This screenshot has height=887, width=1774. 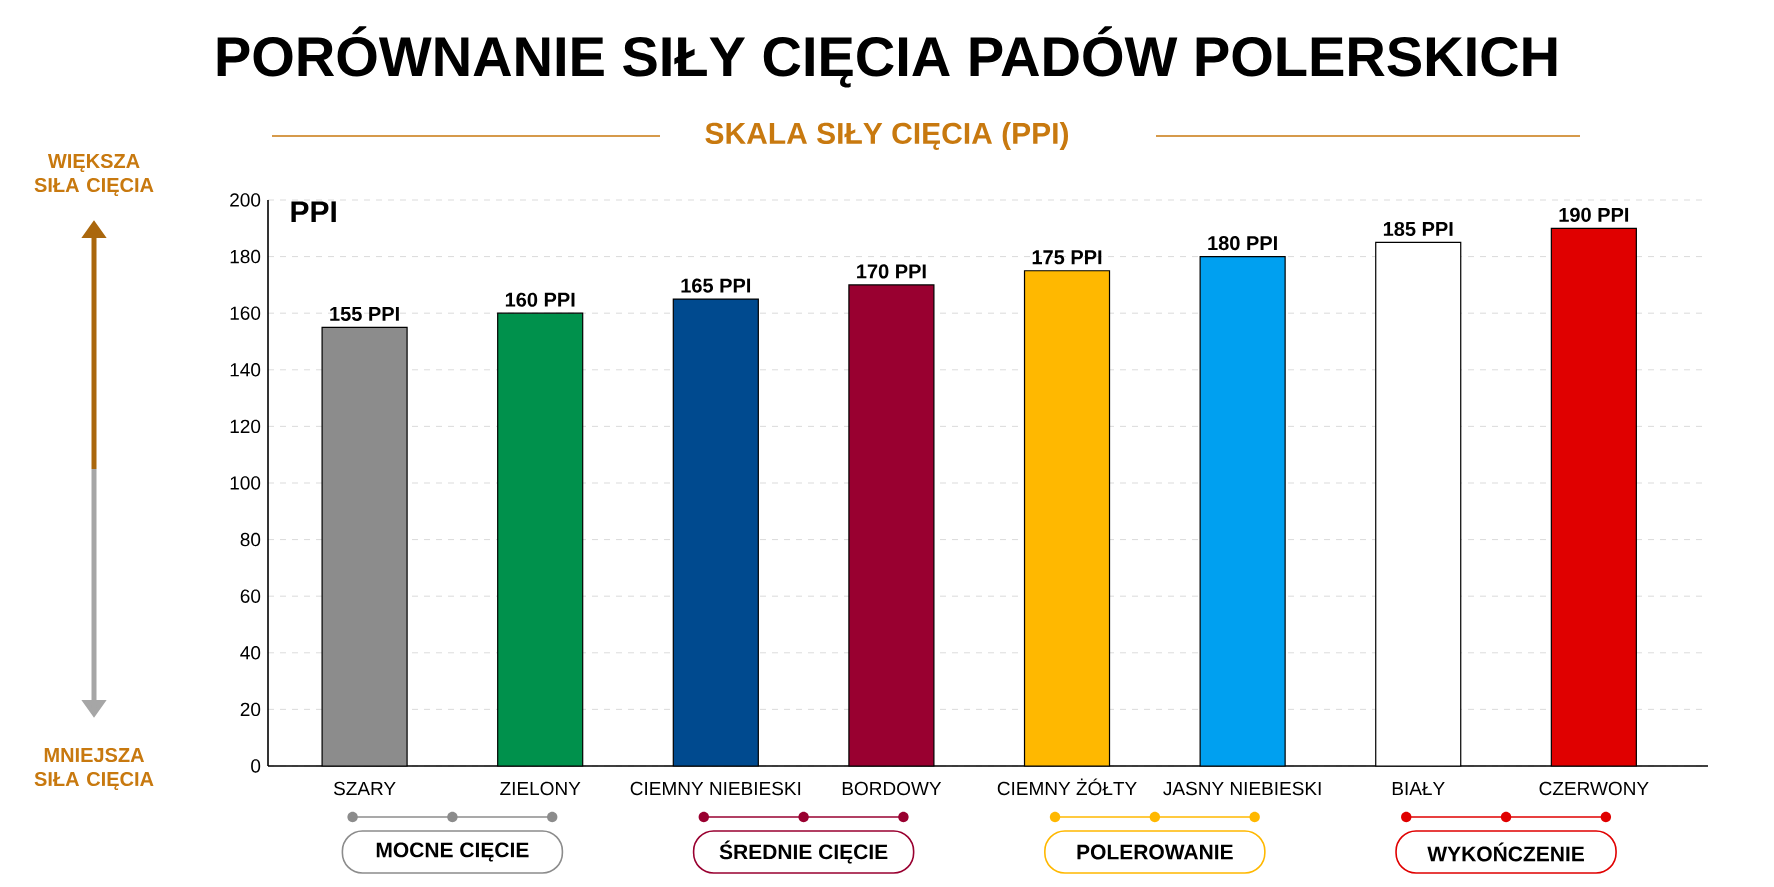 I want to click on y-tick-label: 60, so click(x=250, y=596).